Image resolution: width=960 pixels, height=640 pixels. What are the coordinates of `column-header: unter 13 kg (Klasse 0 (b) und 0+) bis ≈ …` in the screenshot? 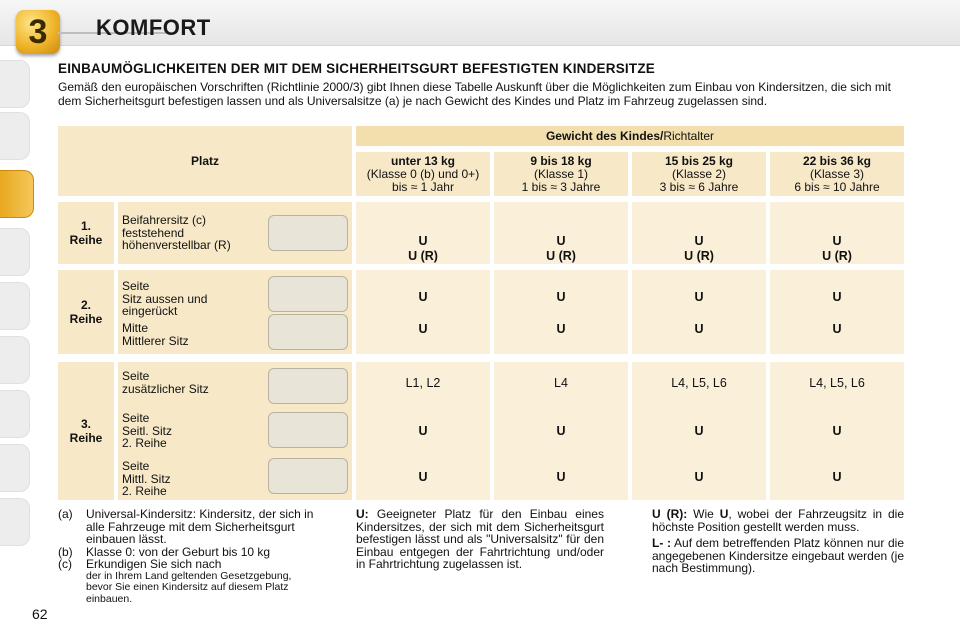 It's located at (423, 174).